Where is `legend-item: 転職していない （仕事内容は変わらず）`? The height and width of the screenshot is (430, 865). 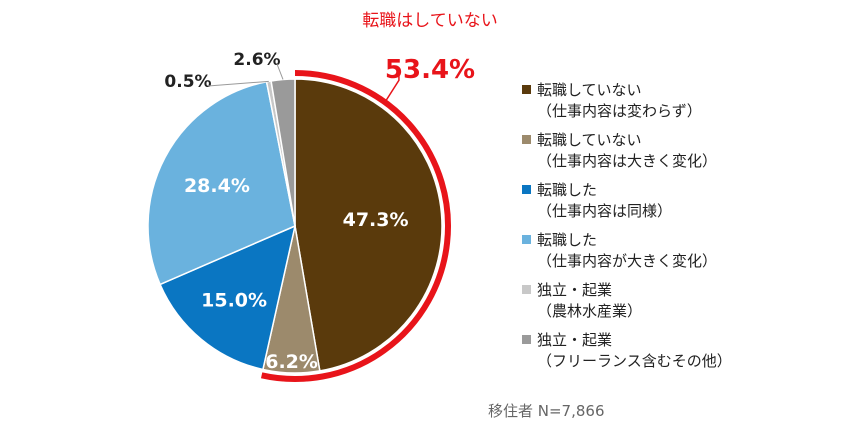 legend-item: 転職していない （仕事内容は変わらず） is located at coordinates (627, 100).